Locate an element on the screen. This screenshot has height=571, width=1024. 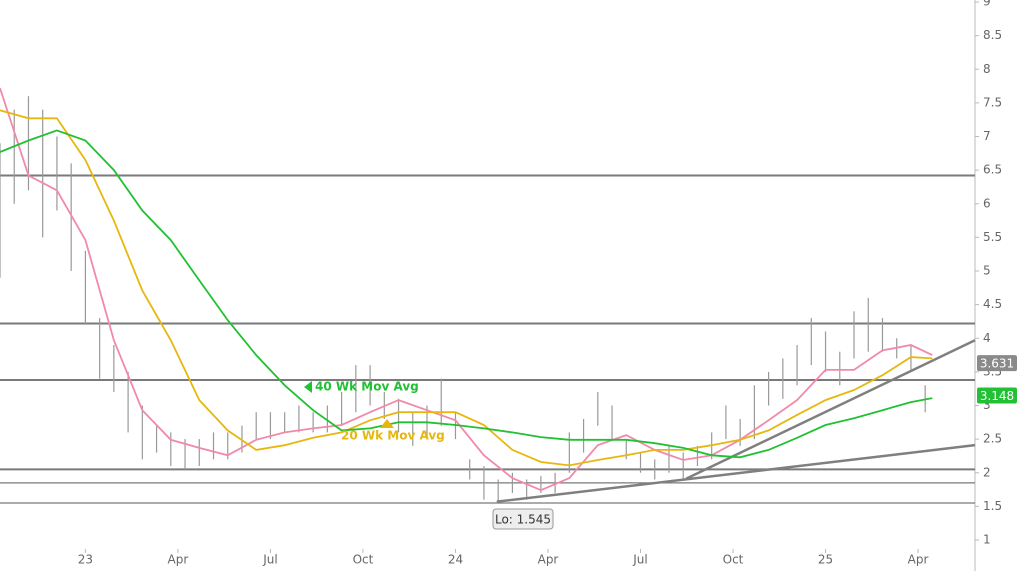
y-tick-label: 3 is located at coordinates (987, 405).